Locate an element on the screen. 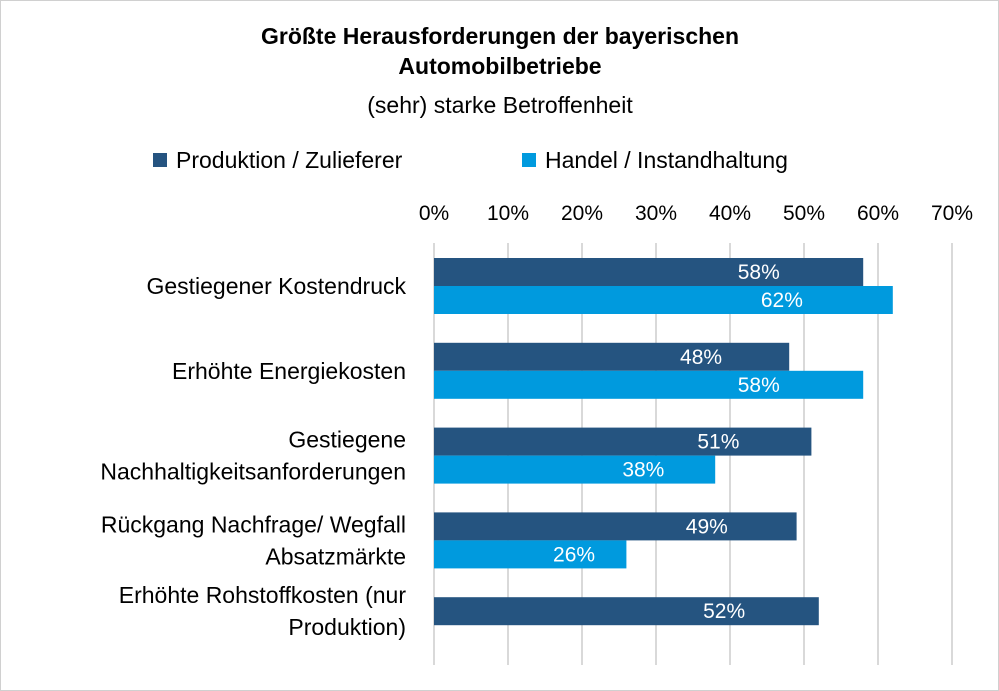  category-label: Gestiegene is located at coordinates (347, 440).